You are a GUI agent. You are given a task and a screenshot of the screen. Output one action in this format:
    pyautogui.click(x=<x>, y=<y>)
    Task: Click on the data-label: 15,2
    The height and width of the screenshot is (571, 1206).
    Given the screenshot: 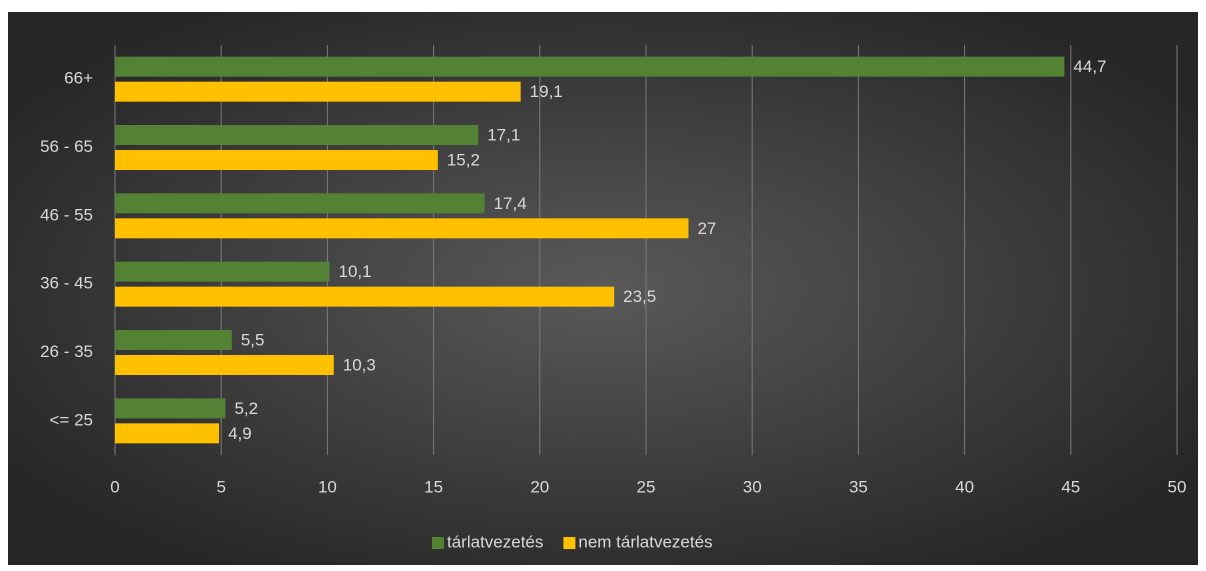 What is the action you would take?
    pyautogui.click(x=463, y=159)
    